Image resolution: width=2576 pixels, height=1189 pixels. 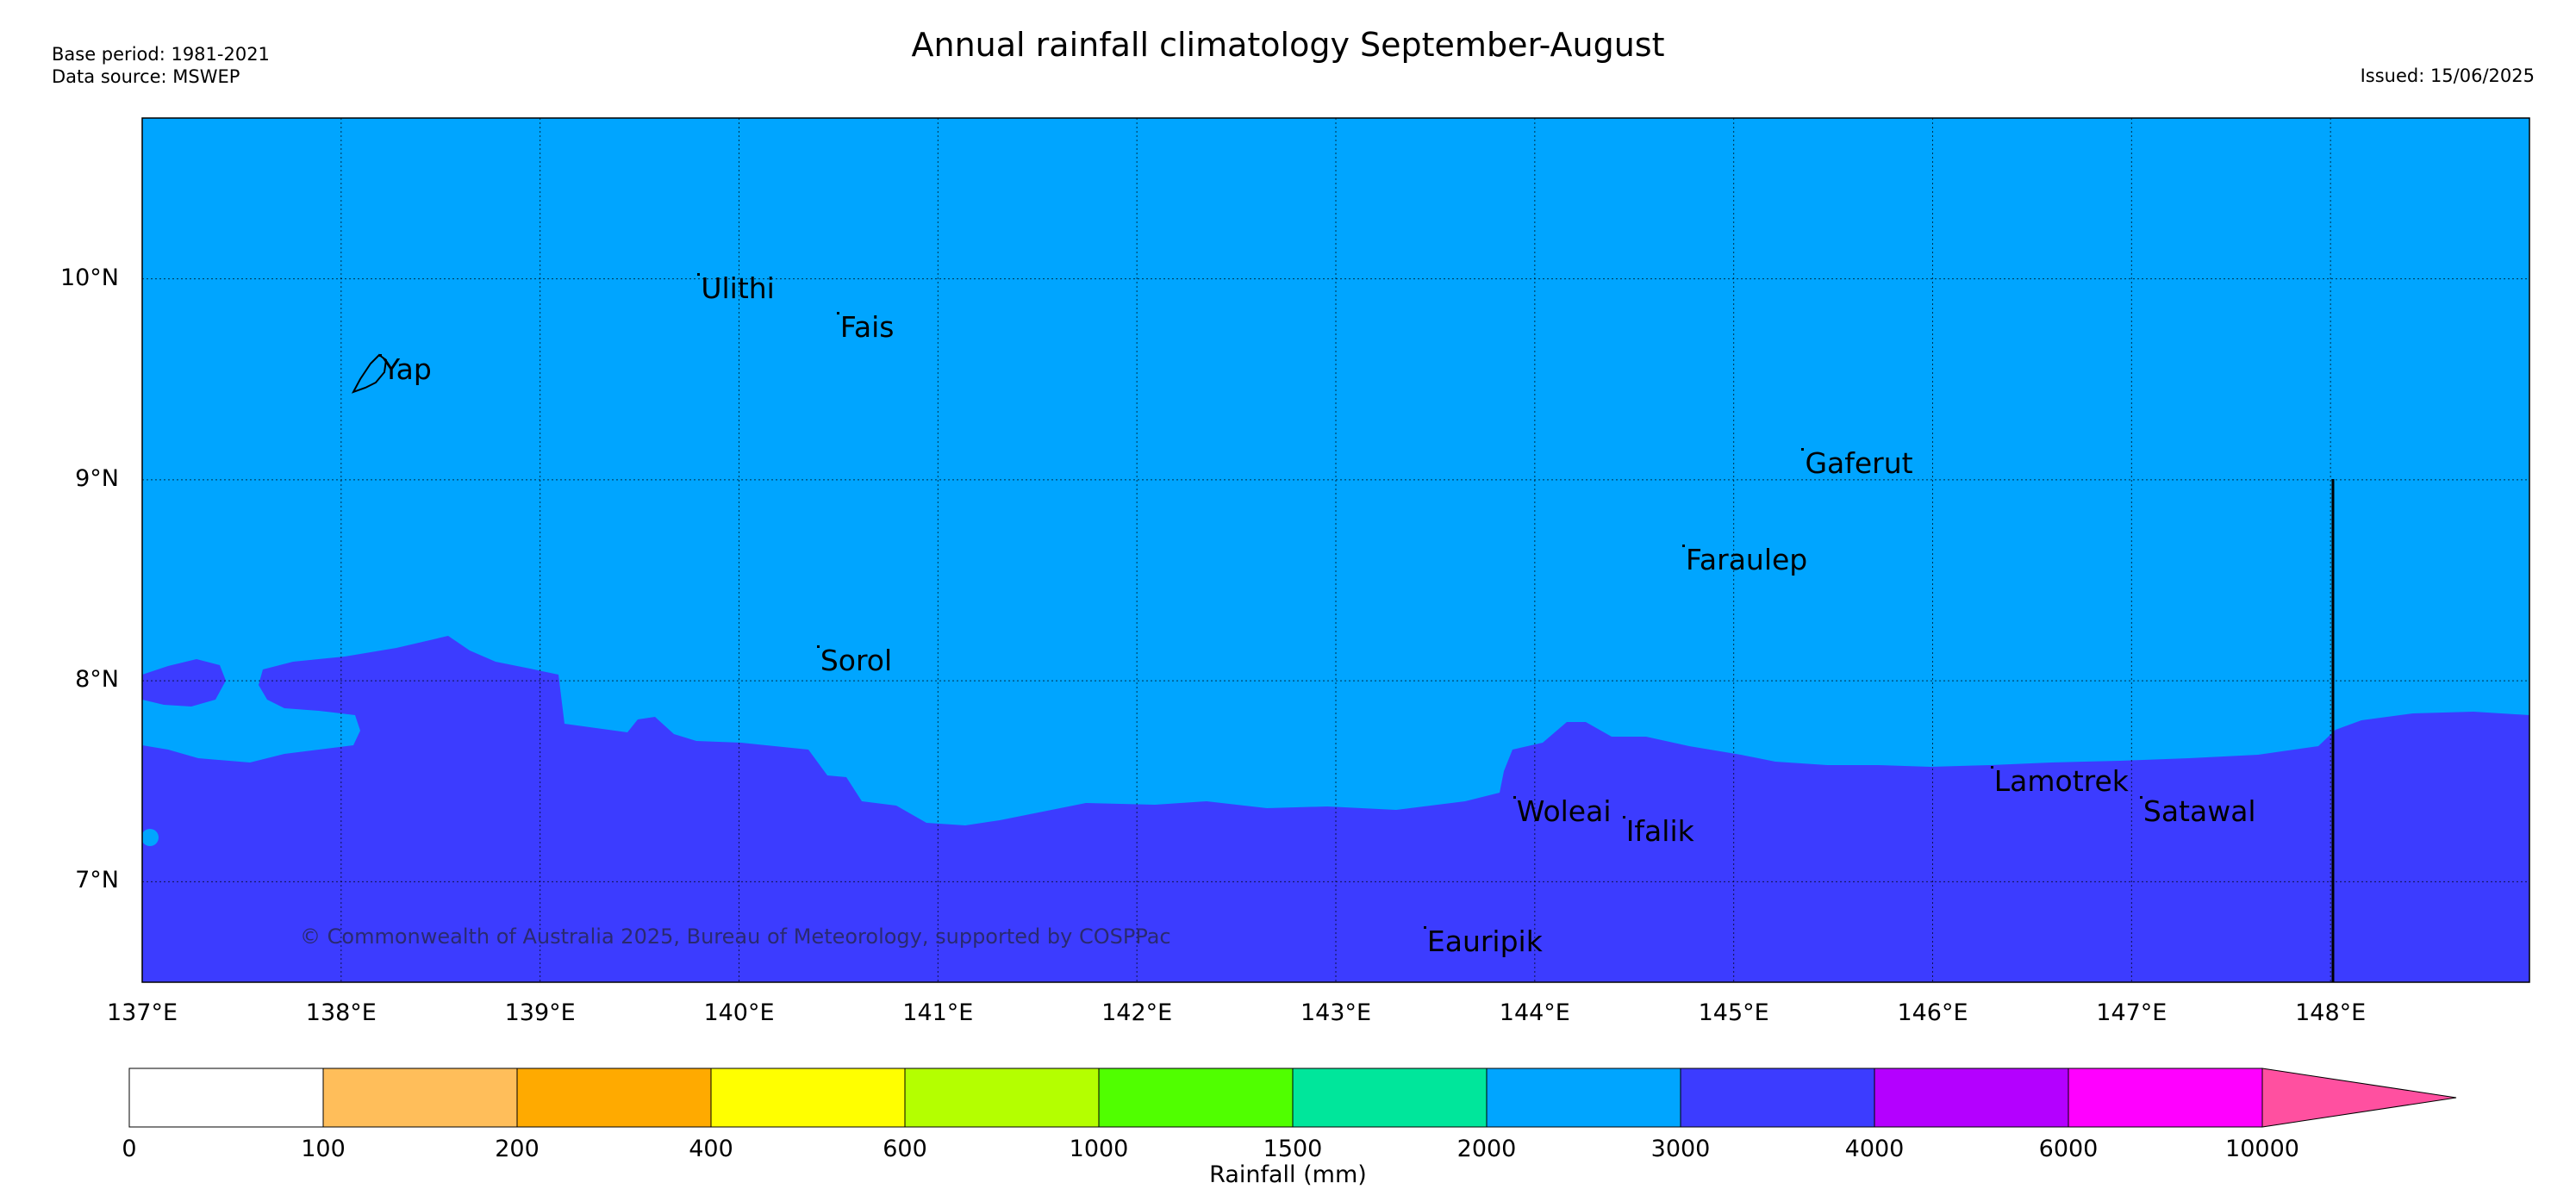 I want to click on place-label: Ifalik, so click(x=1659, y=831).